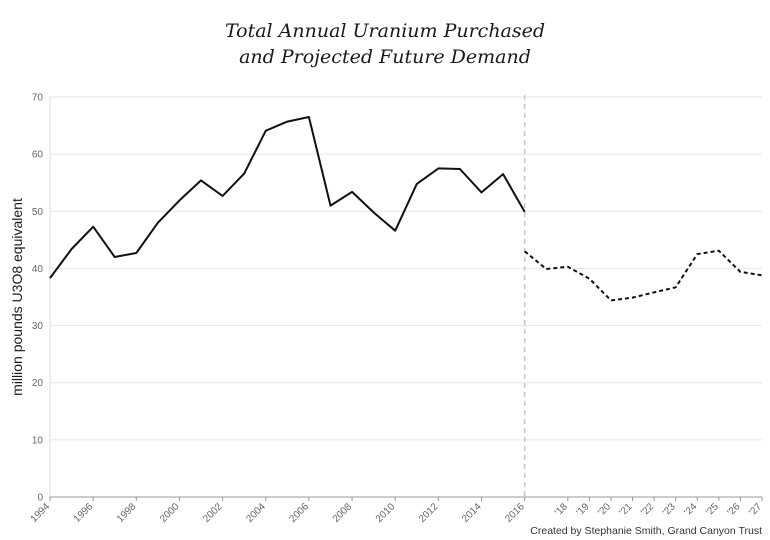 The height and width of the screenshot is (540, 770). What do you see at coordinates (643, 275) in the screenshot?
I see `projected-demand-line` at bounding box center [643, 275].